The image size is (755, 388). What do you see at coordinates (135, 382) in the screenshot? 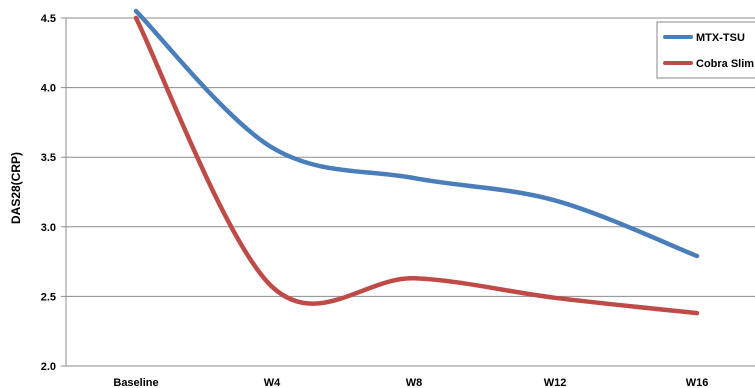
I see `x-tick-label: Baseline` at bounding box center [135, 382].